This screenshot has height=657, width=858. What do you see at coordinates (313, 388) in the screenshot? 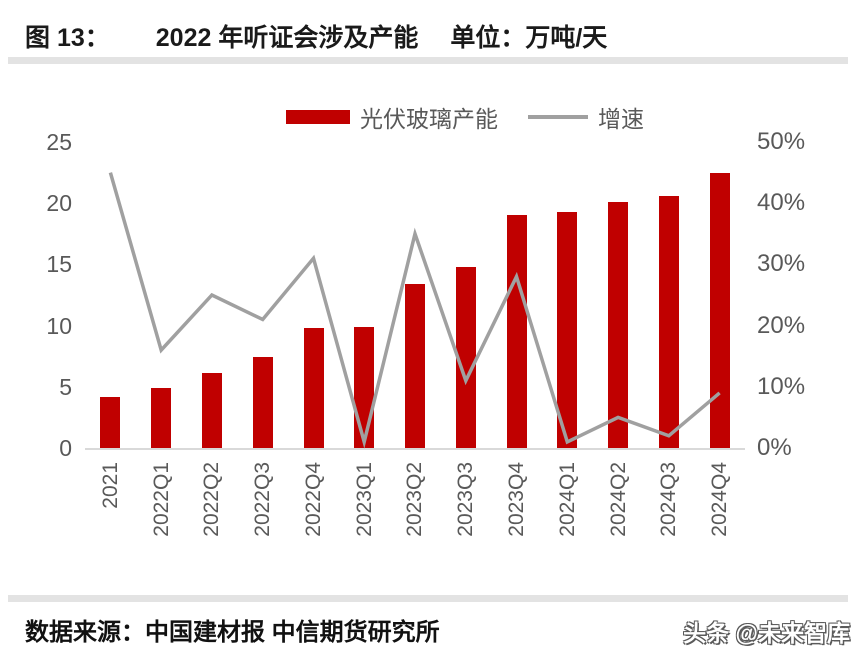
I see `bar-2022Q4` at bounding box center [313, 388].